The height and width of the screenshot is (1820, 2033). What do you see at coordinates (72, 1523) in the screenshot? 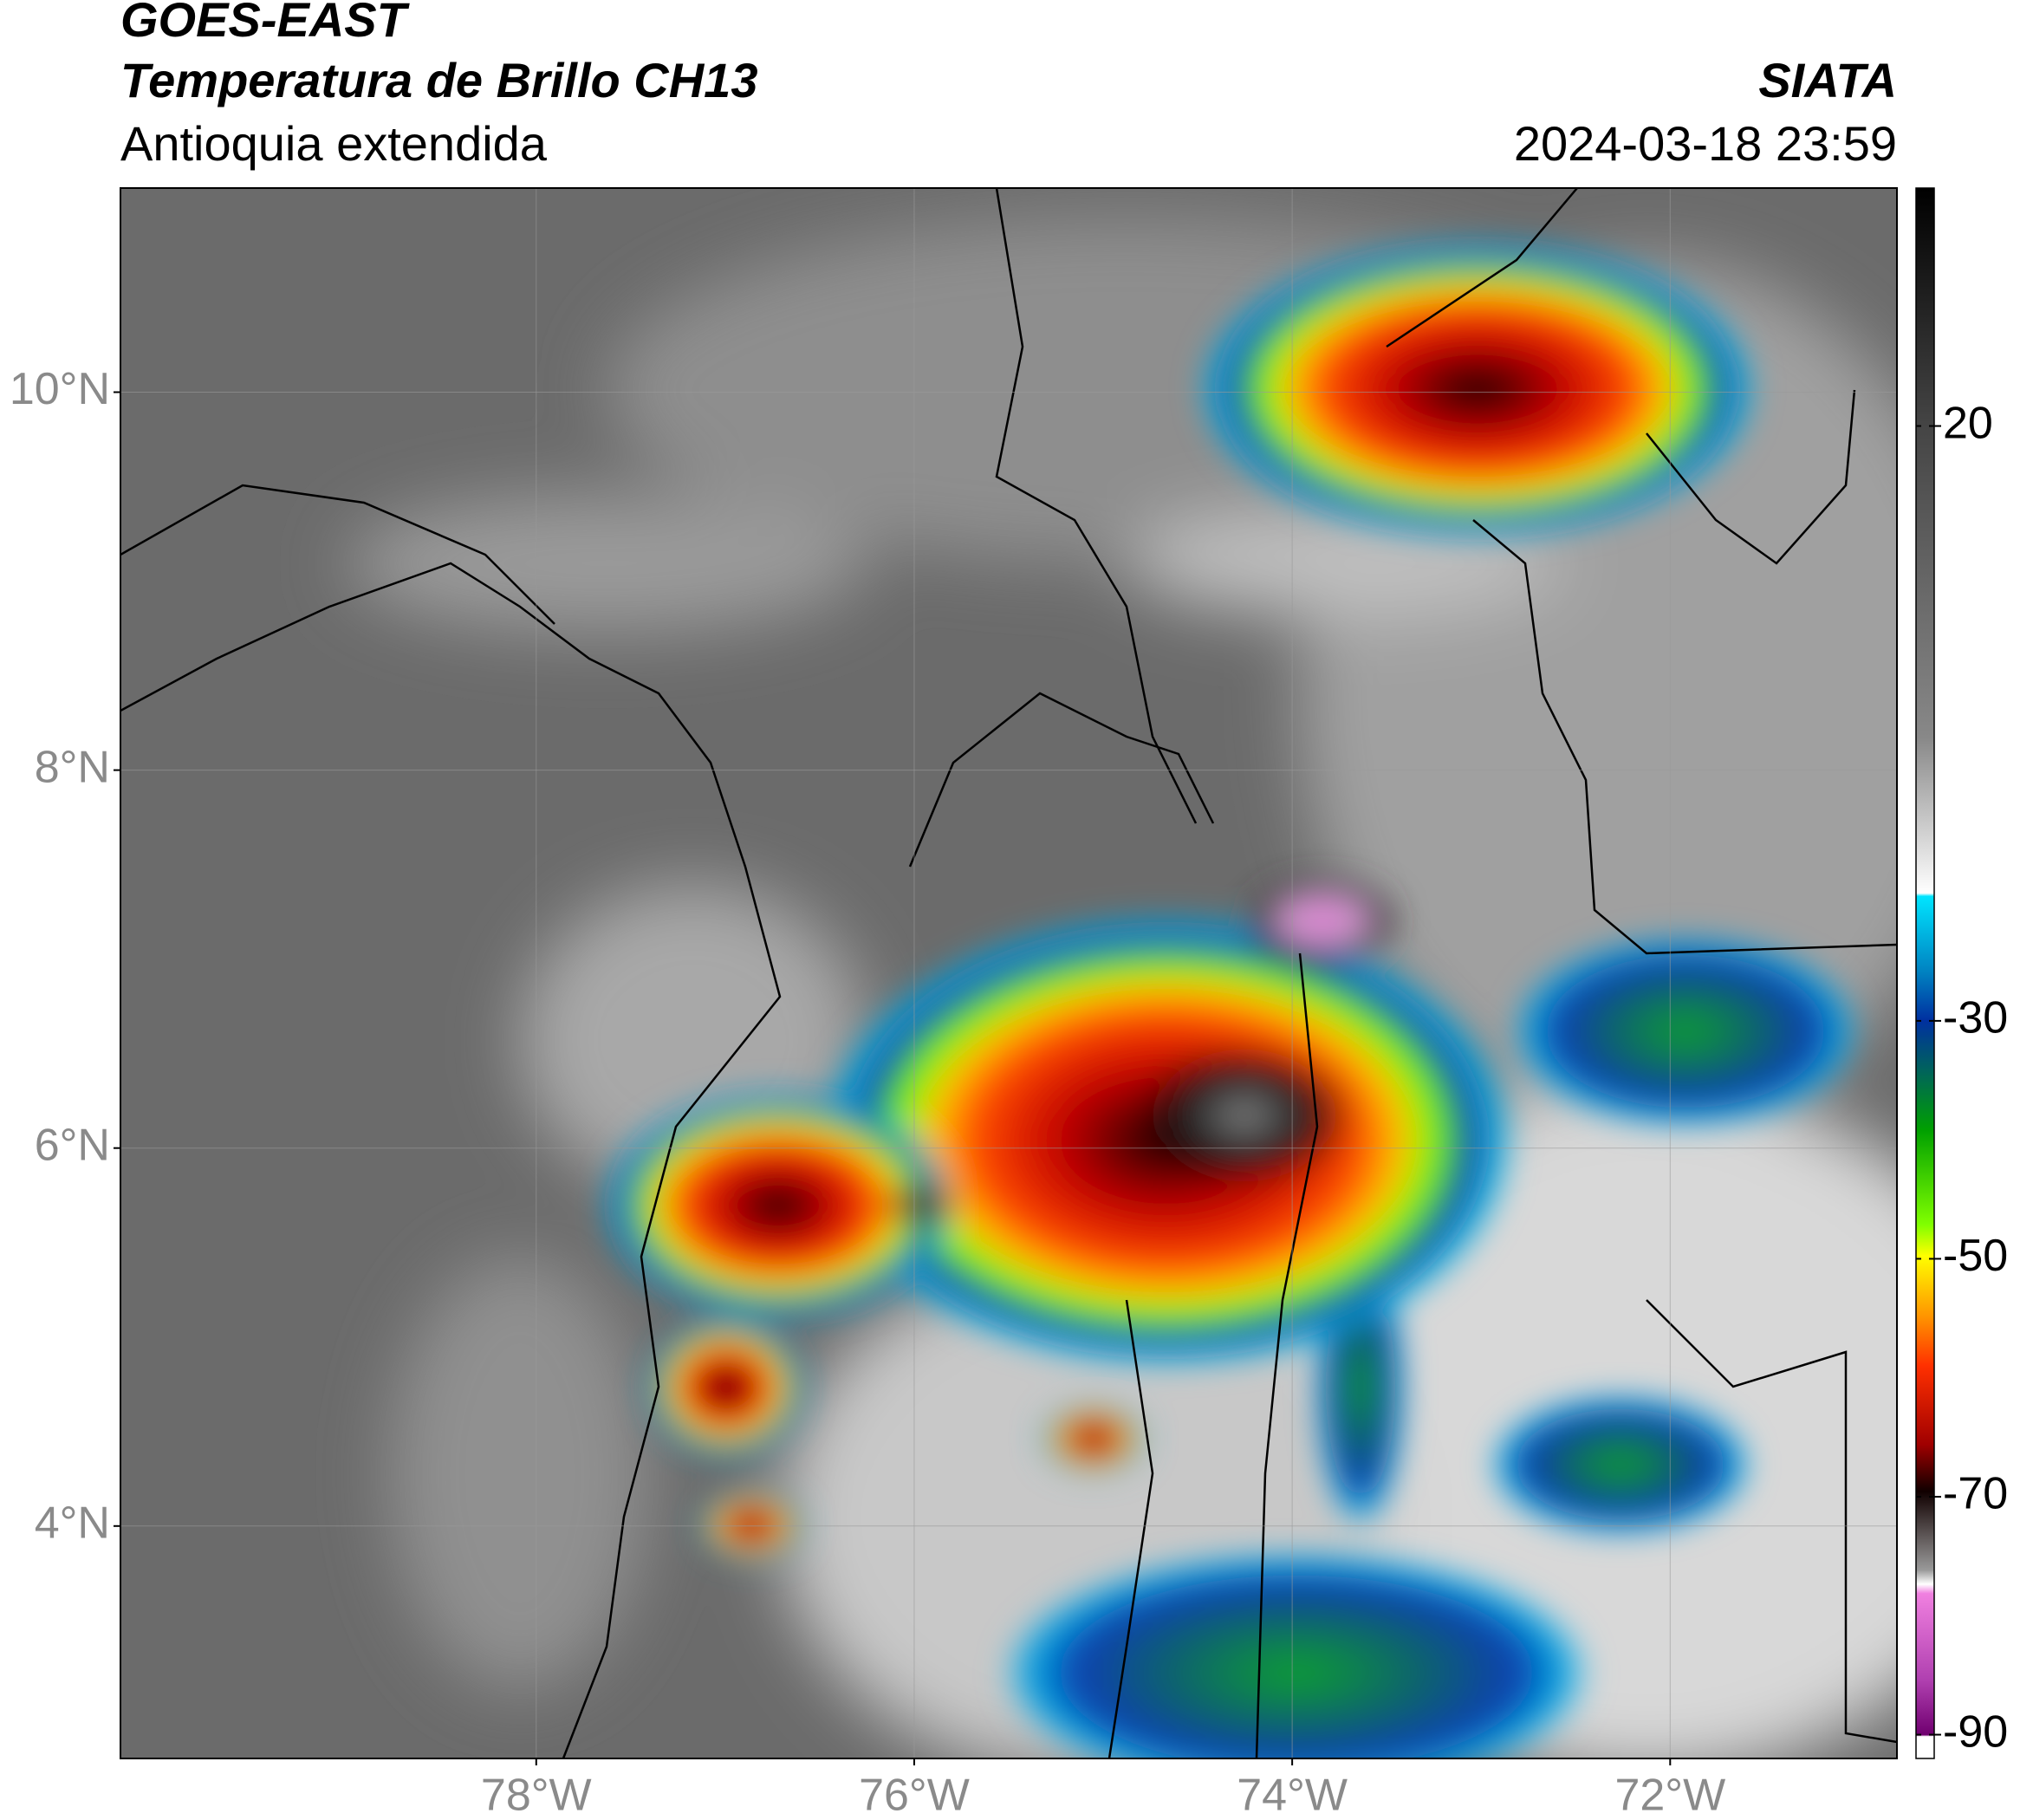
I see `y-tick-label: 4°N` at bounding box center [72, 1523].